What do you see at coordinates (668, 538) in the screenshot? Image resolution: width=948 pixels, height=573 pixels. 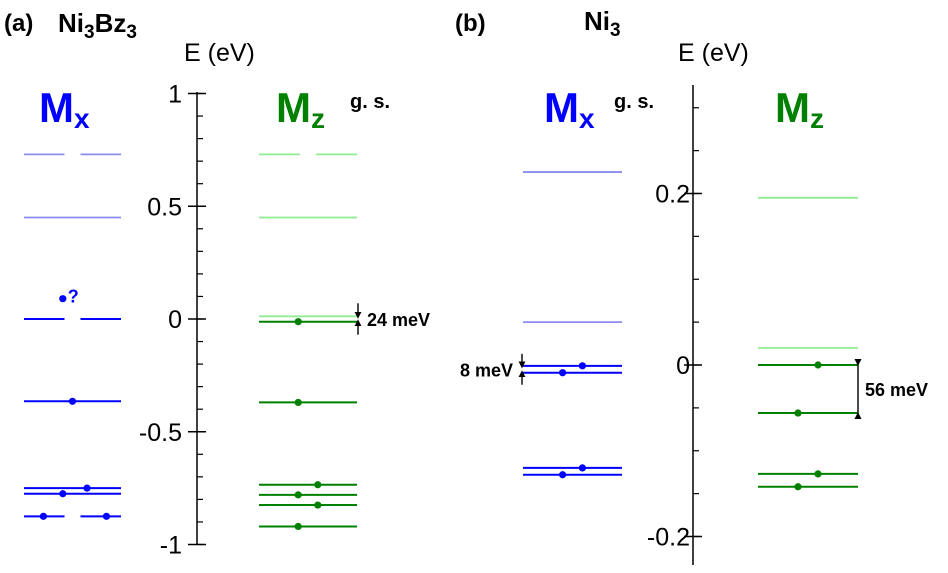 I see `tick-label: -0.2` at bounding box center [668, 538].